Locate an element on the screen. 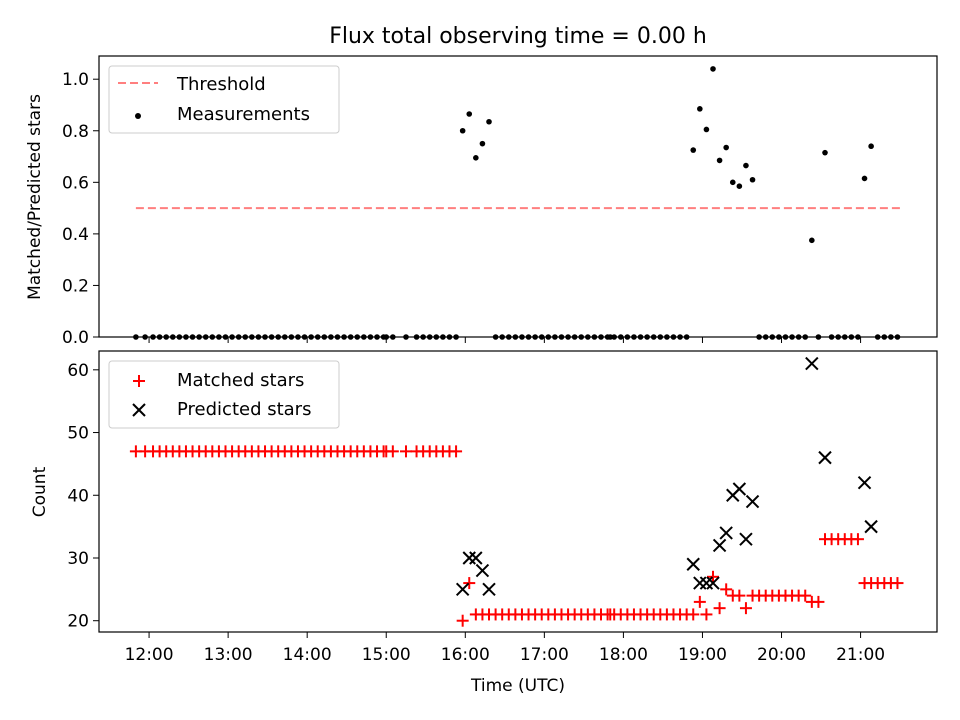  y-tick-label: 0.0 is located at coordinates (75, 338).